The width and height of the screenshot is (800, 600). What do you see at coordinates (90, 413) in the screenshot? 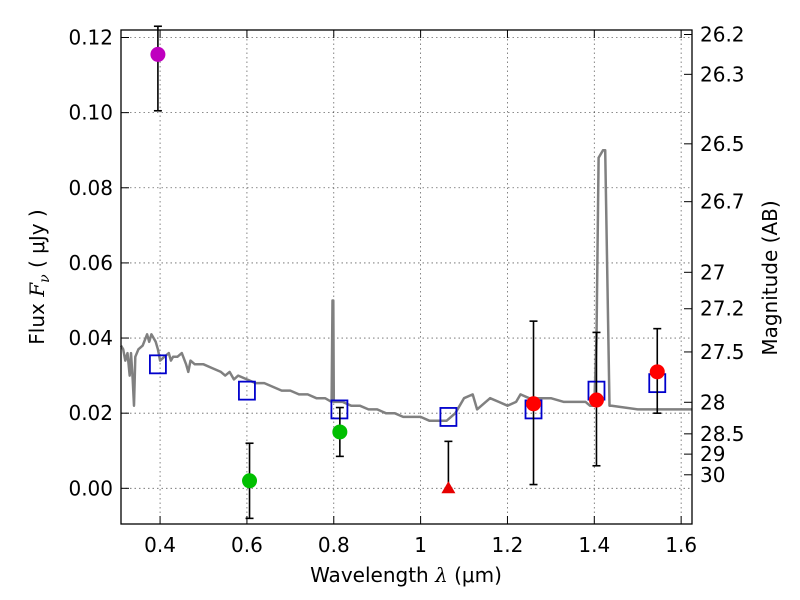
I see `y-tick-label: 0.02` at bounding box center [90, 413].